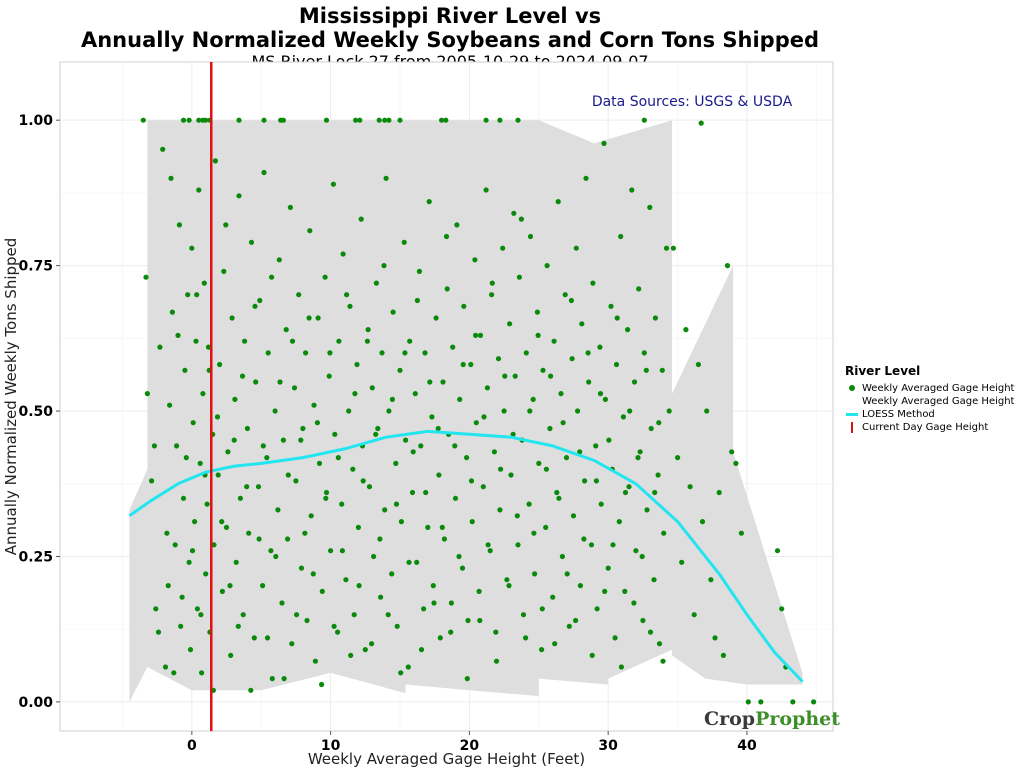  I want to click on legend-title: River Level, so click(883, 371).